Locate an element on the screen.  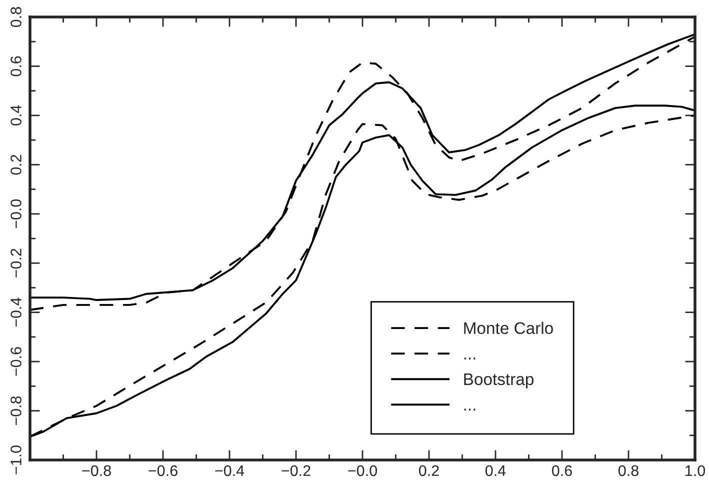
y-tick-label: −0.4 is located at coordinates (16, 312).